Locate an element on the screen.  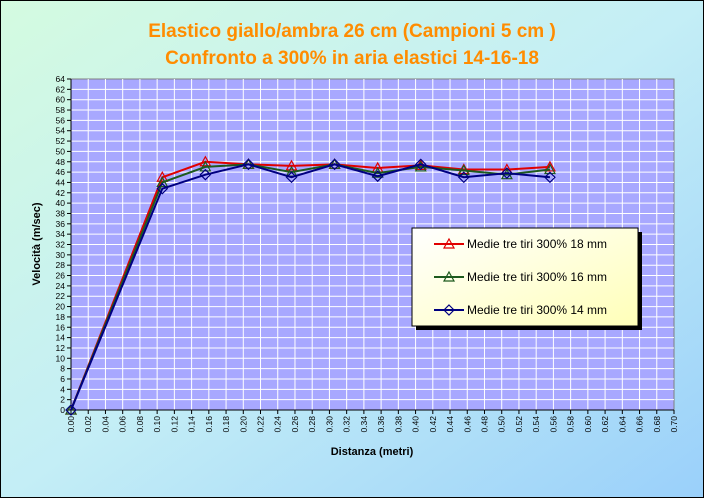
y-tick-label: 40 is located at coordinates (61, 203).